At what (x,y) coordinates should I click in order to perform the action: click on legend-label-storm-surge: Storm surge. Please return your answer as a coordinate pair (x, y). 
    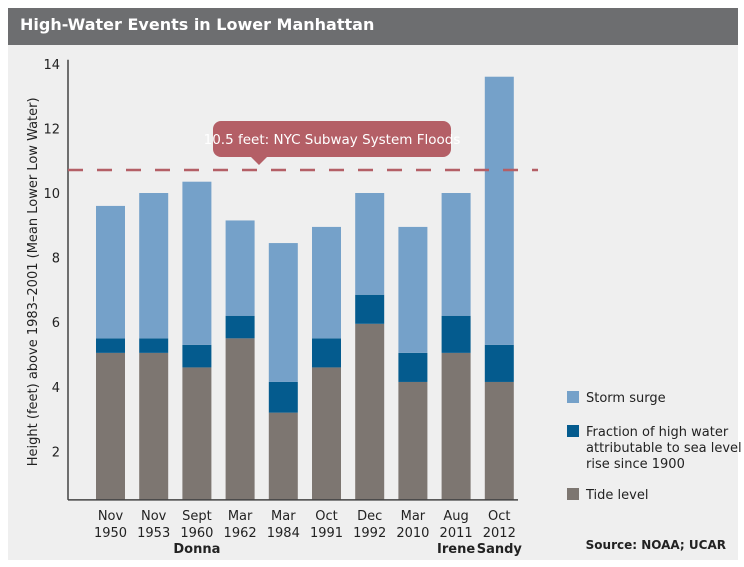
    Looking at the image, I should click on (626, 398).